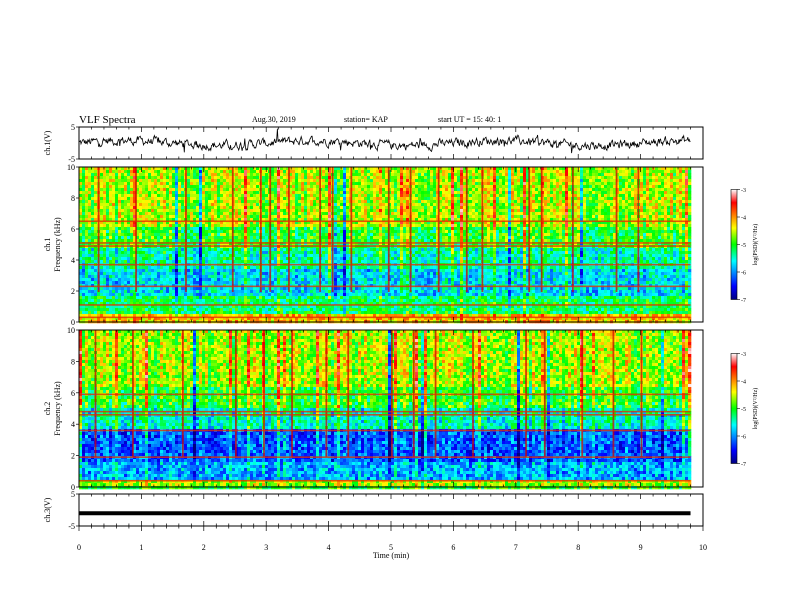  Describe the element at coordinates (578, 547) in the screenshot. I see `x-tick-label: 8` at that location.